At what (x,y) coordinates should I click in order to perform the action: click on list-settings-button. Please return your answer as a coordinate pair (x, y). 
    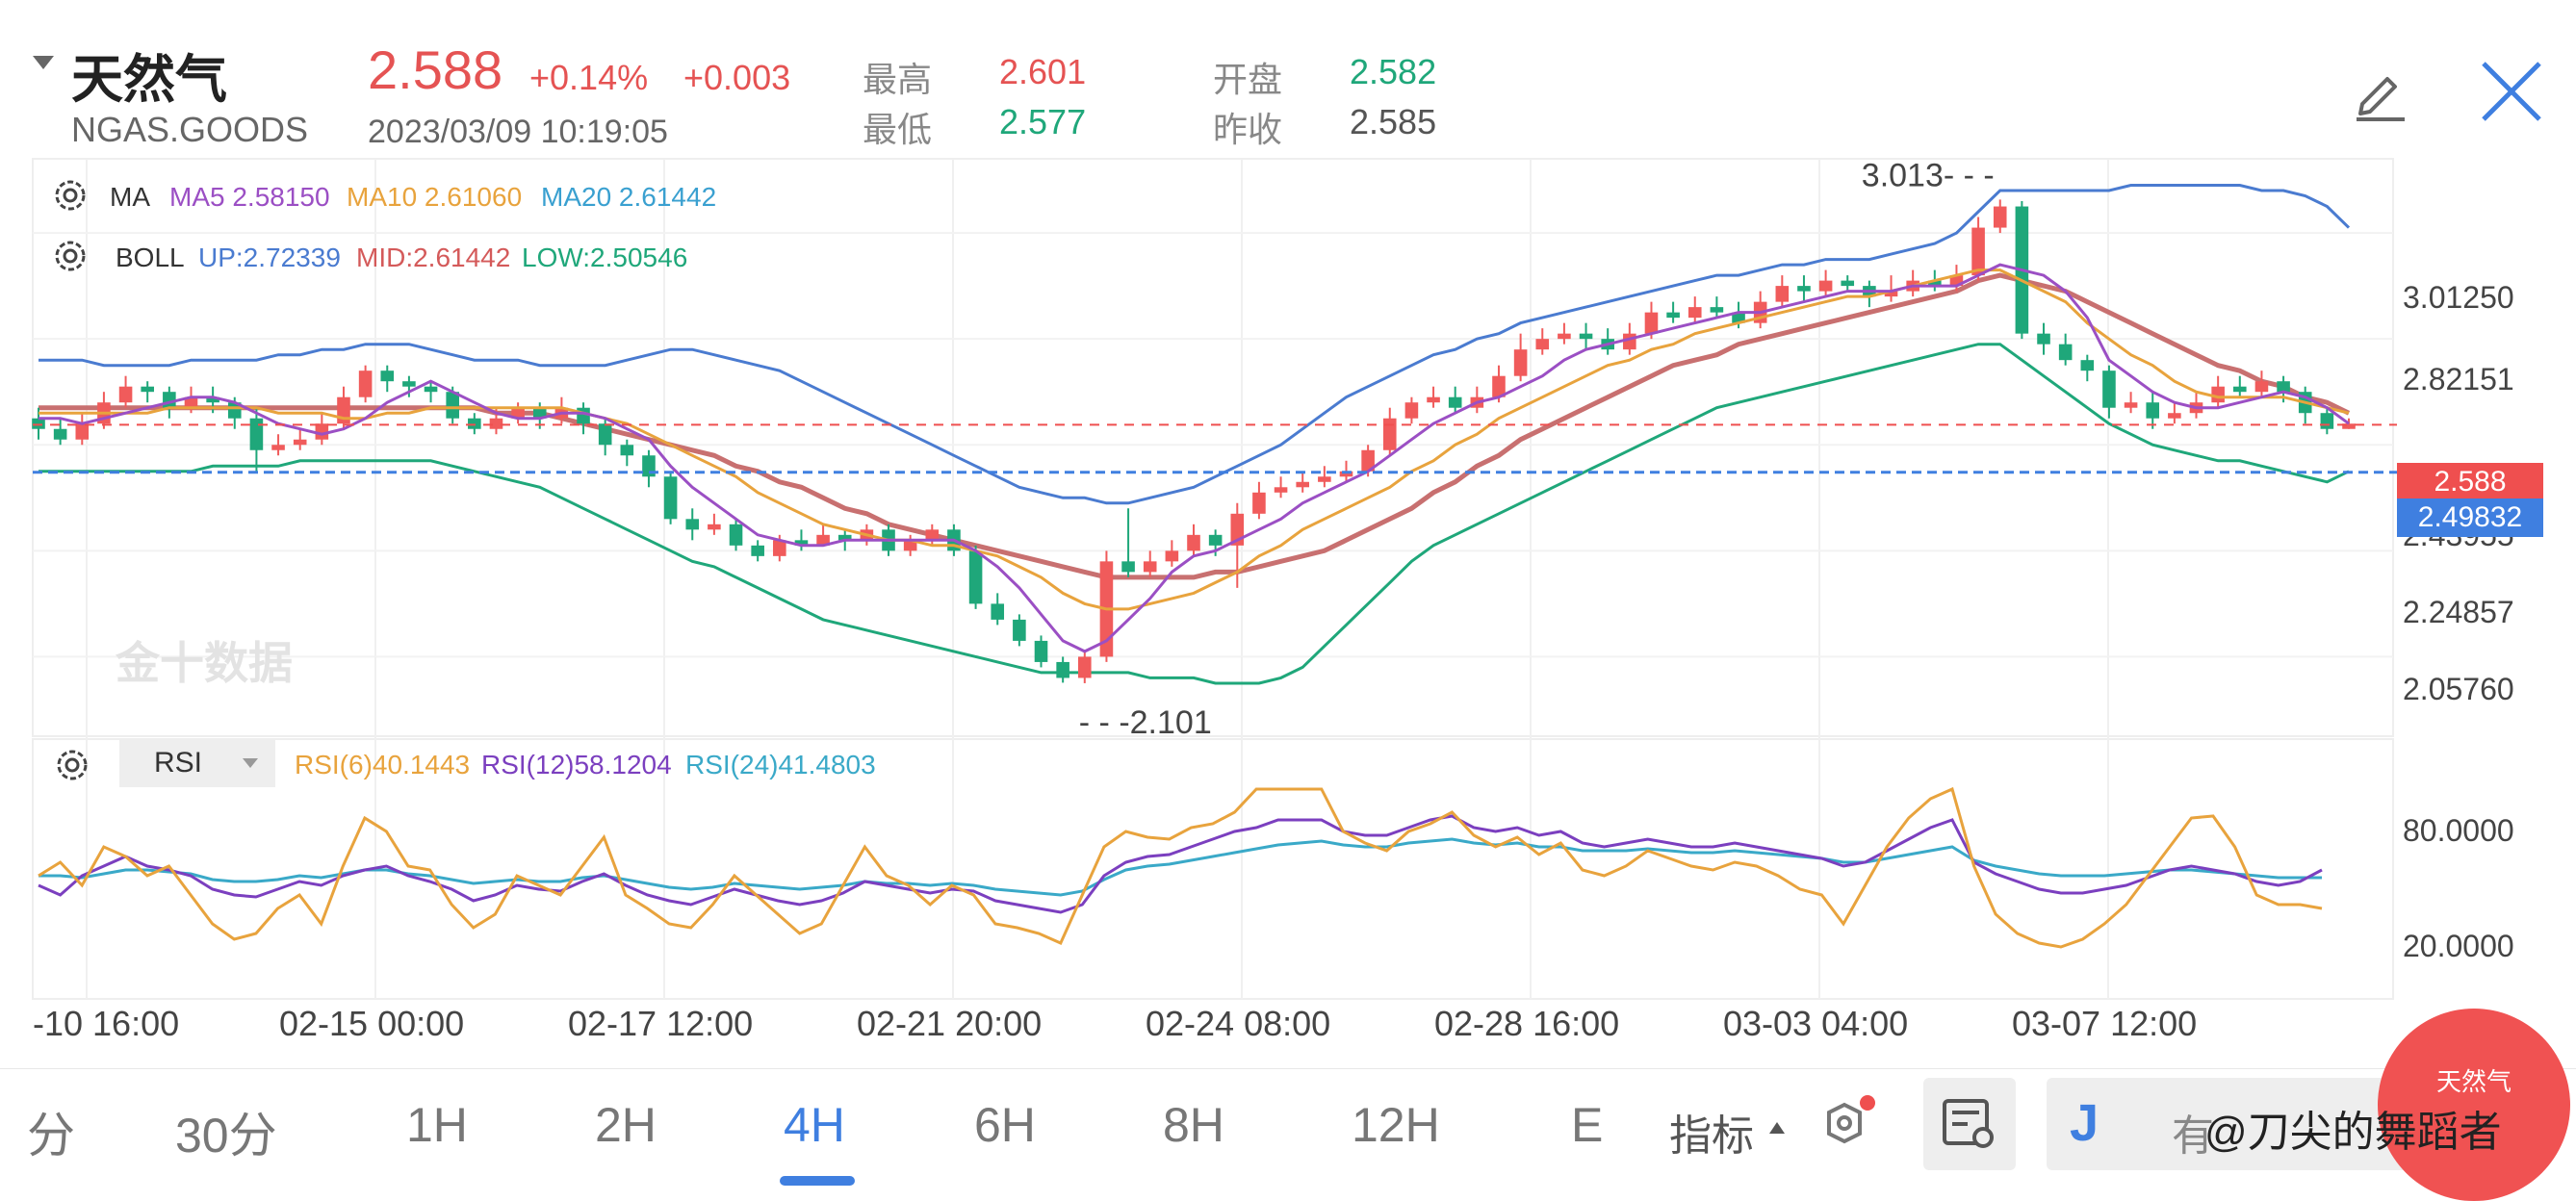
    Looking at the image, I should click on (1970, 1124).